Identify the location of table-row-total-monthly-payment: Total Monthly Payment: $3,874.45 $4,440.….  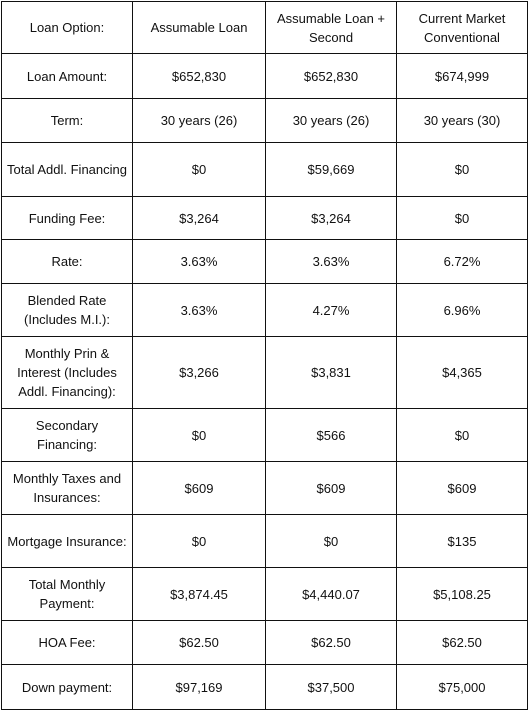
(264, 594).